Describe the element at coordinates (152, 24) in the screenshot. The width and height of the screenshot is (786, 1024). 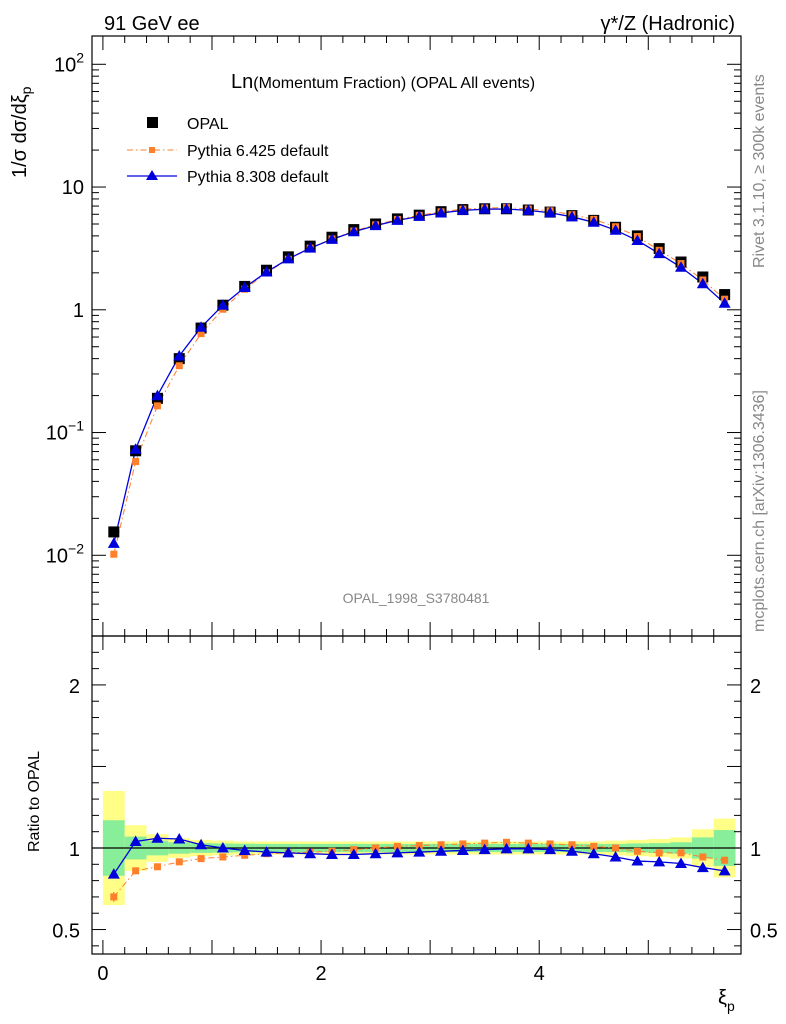
I see `header-left-label: 91 GeV ee` at that location.